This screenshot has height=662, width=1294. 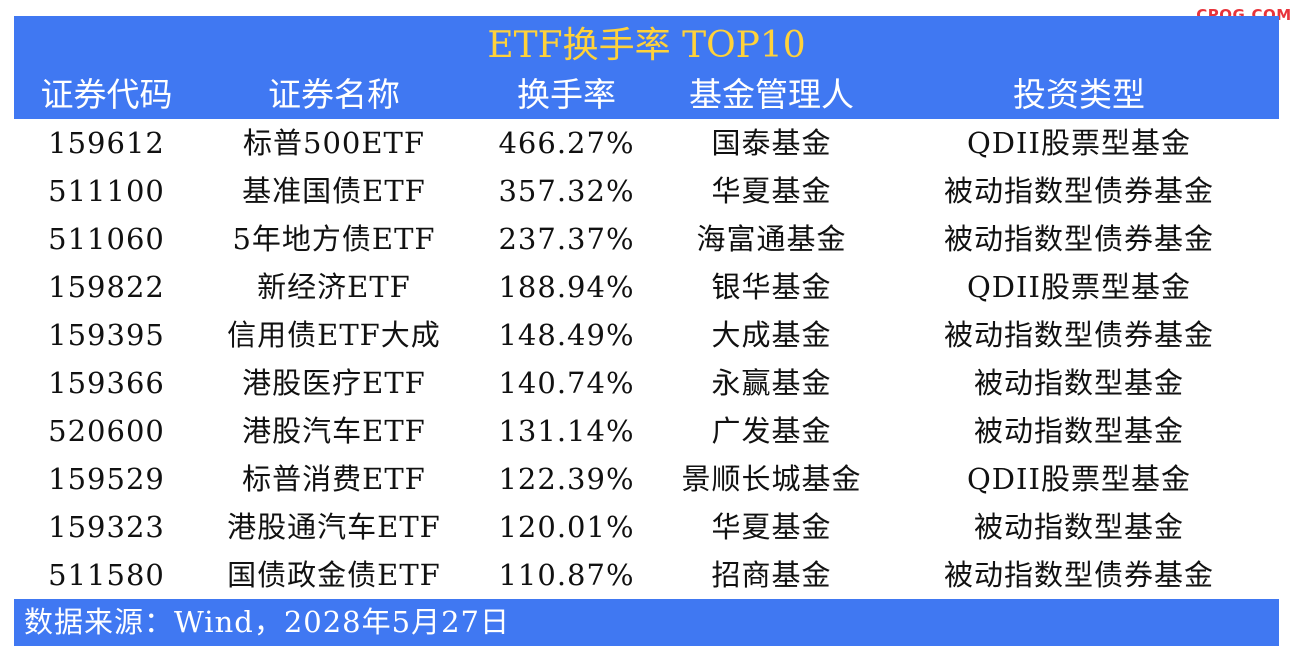 I want to click on cell-name: 港股通汽车ETF, so click(x=334, y=527).